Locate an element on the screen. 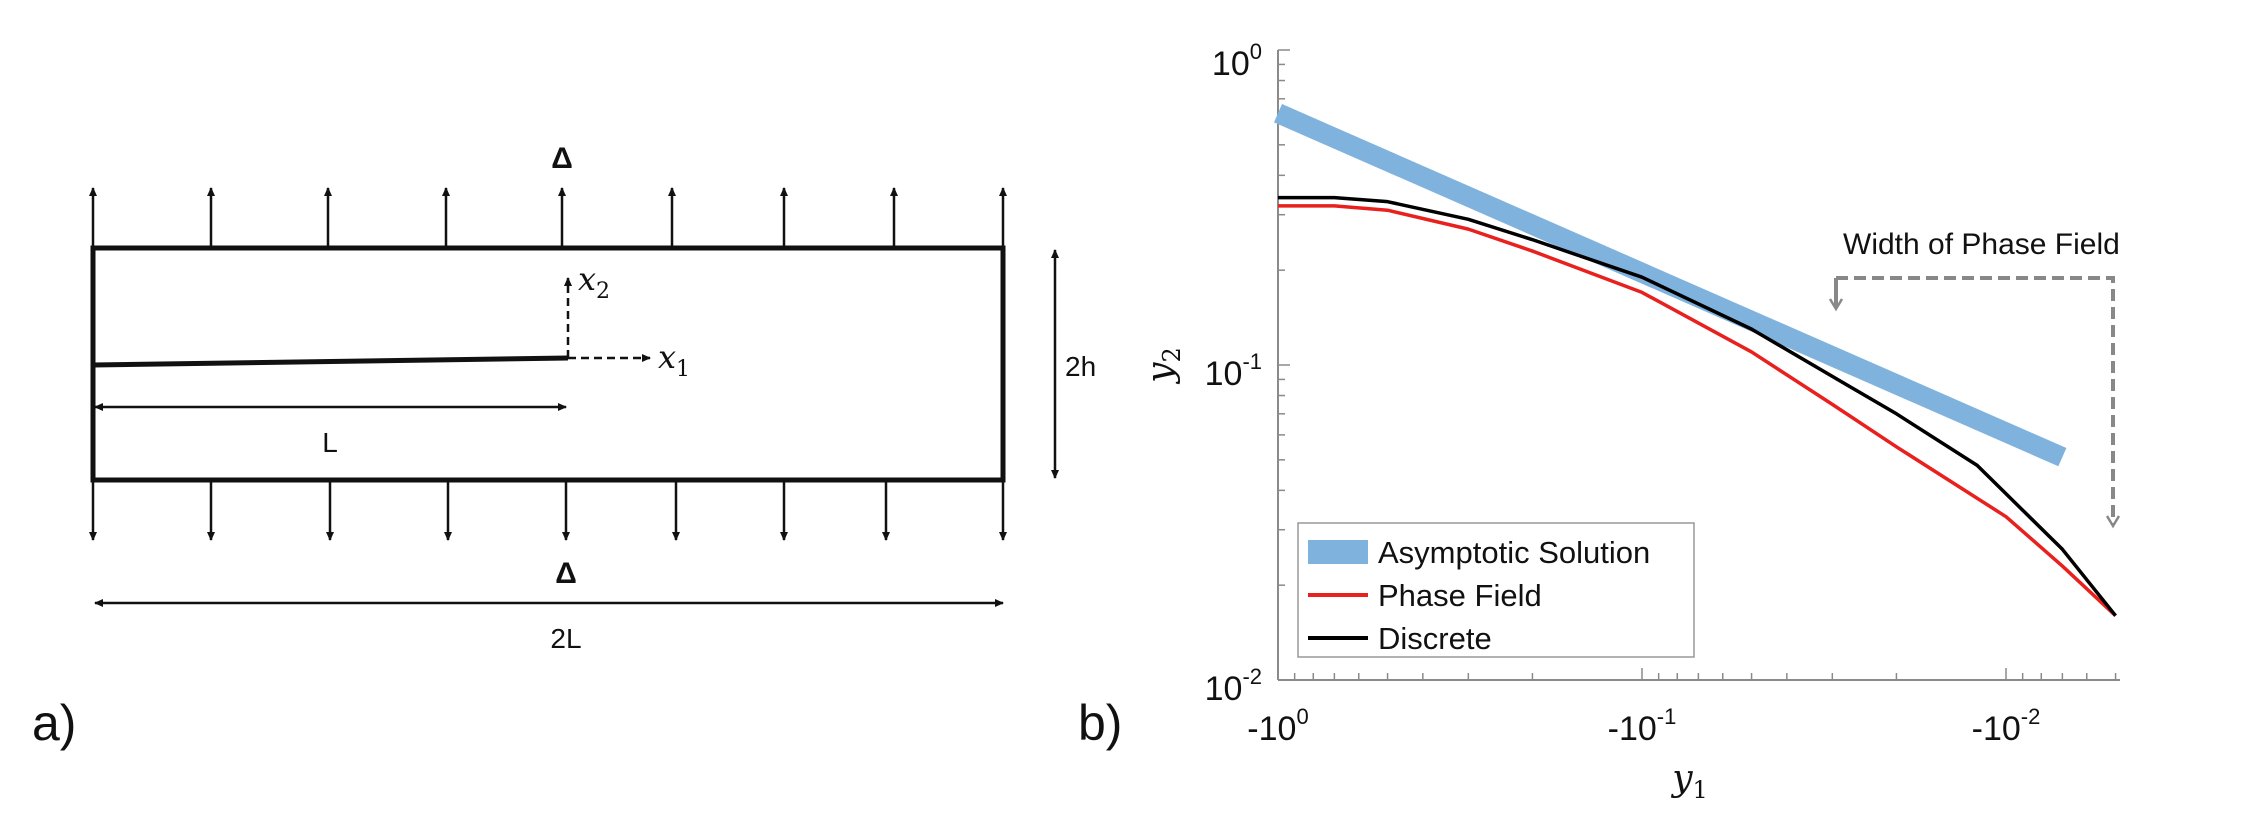  x-tick-label: -10-1 is located at coordinates (1642, 726).